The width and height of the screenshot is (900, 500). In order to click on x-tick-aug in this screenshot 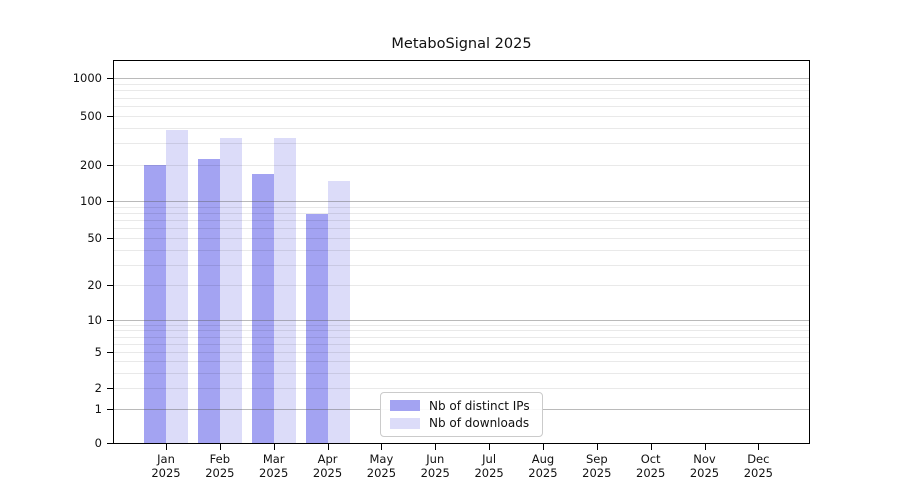, I will do `click(543, 447)`.